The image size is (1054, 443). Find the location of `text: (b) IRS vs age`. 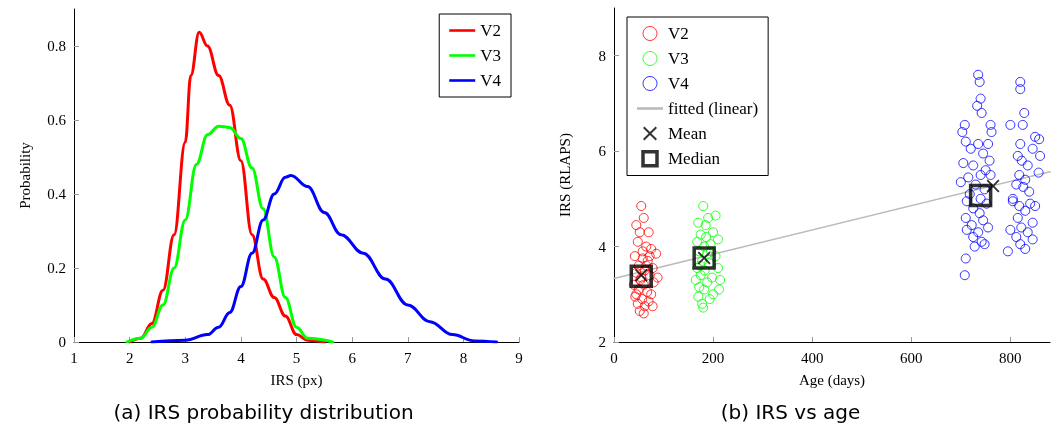

text: (b) IRS vs age is located at coordinates (790, 412).